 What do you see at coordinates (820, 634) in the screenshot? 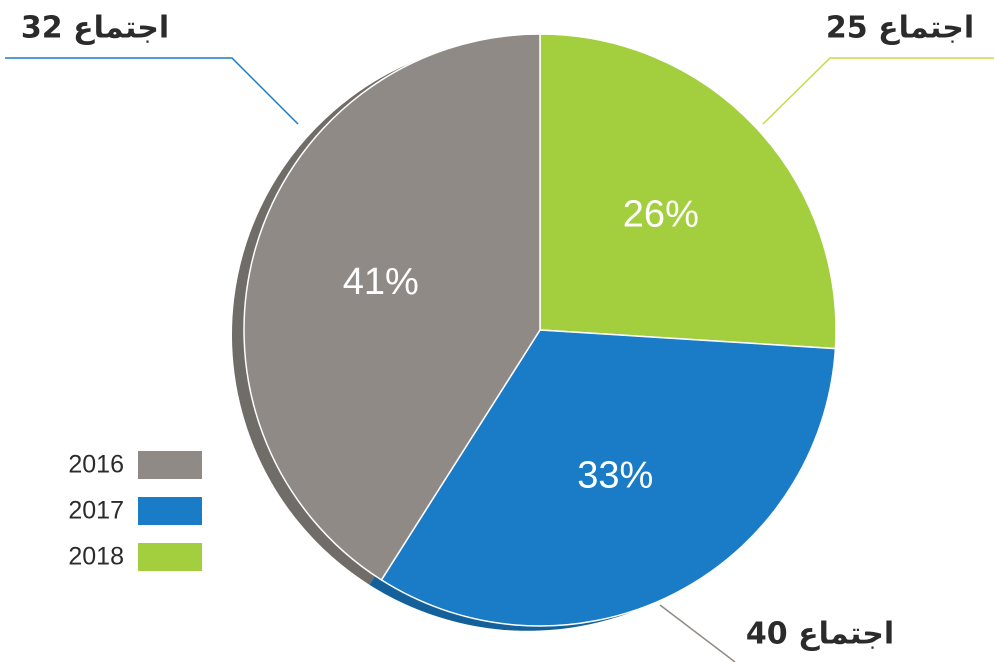
I see `callout-label-2016: 40 اجتماع` at bounding box center [820, 634].